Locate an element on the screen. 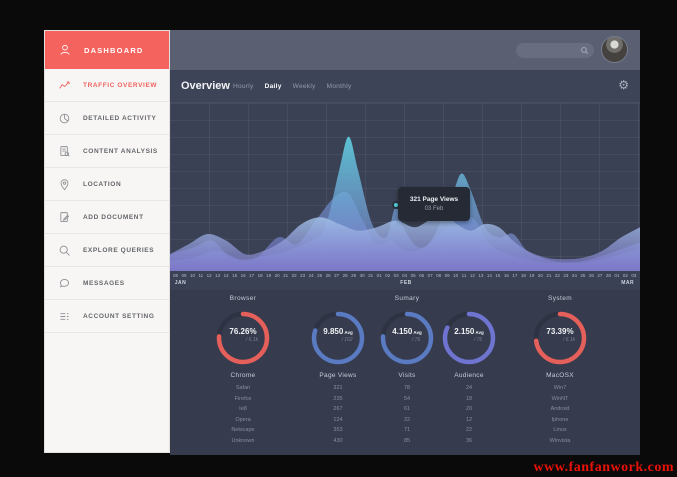 Image resolution: width=677 pixels, height=477 pixels. month-label-mar: MAR is located at coordinates (628, 283).